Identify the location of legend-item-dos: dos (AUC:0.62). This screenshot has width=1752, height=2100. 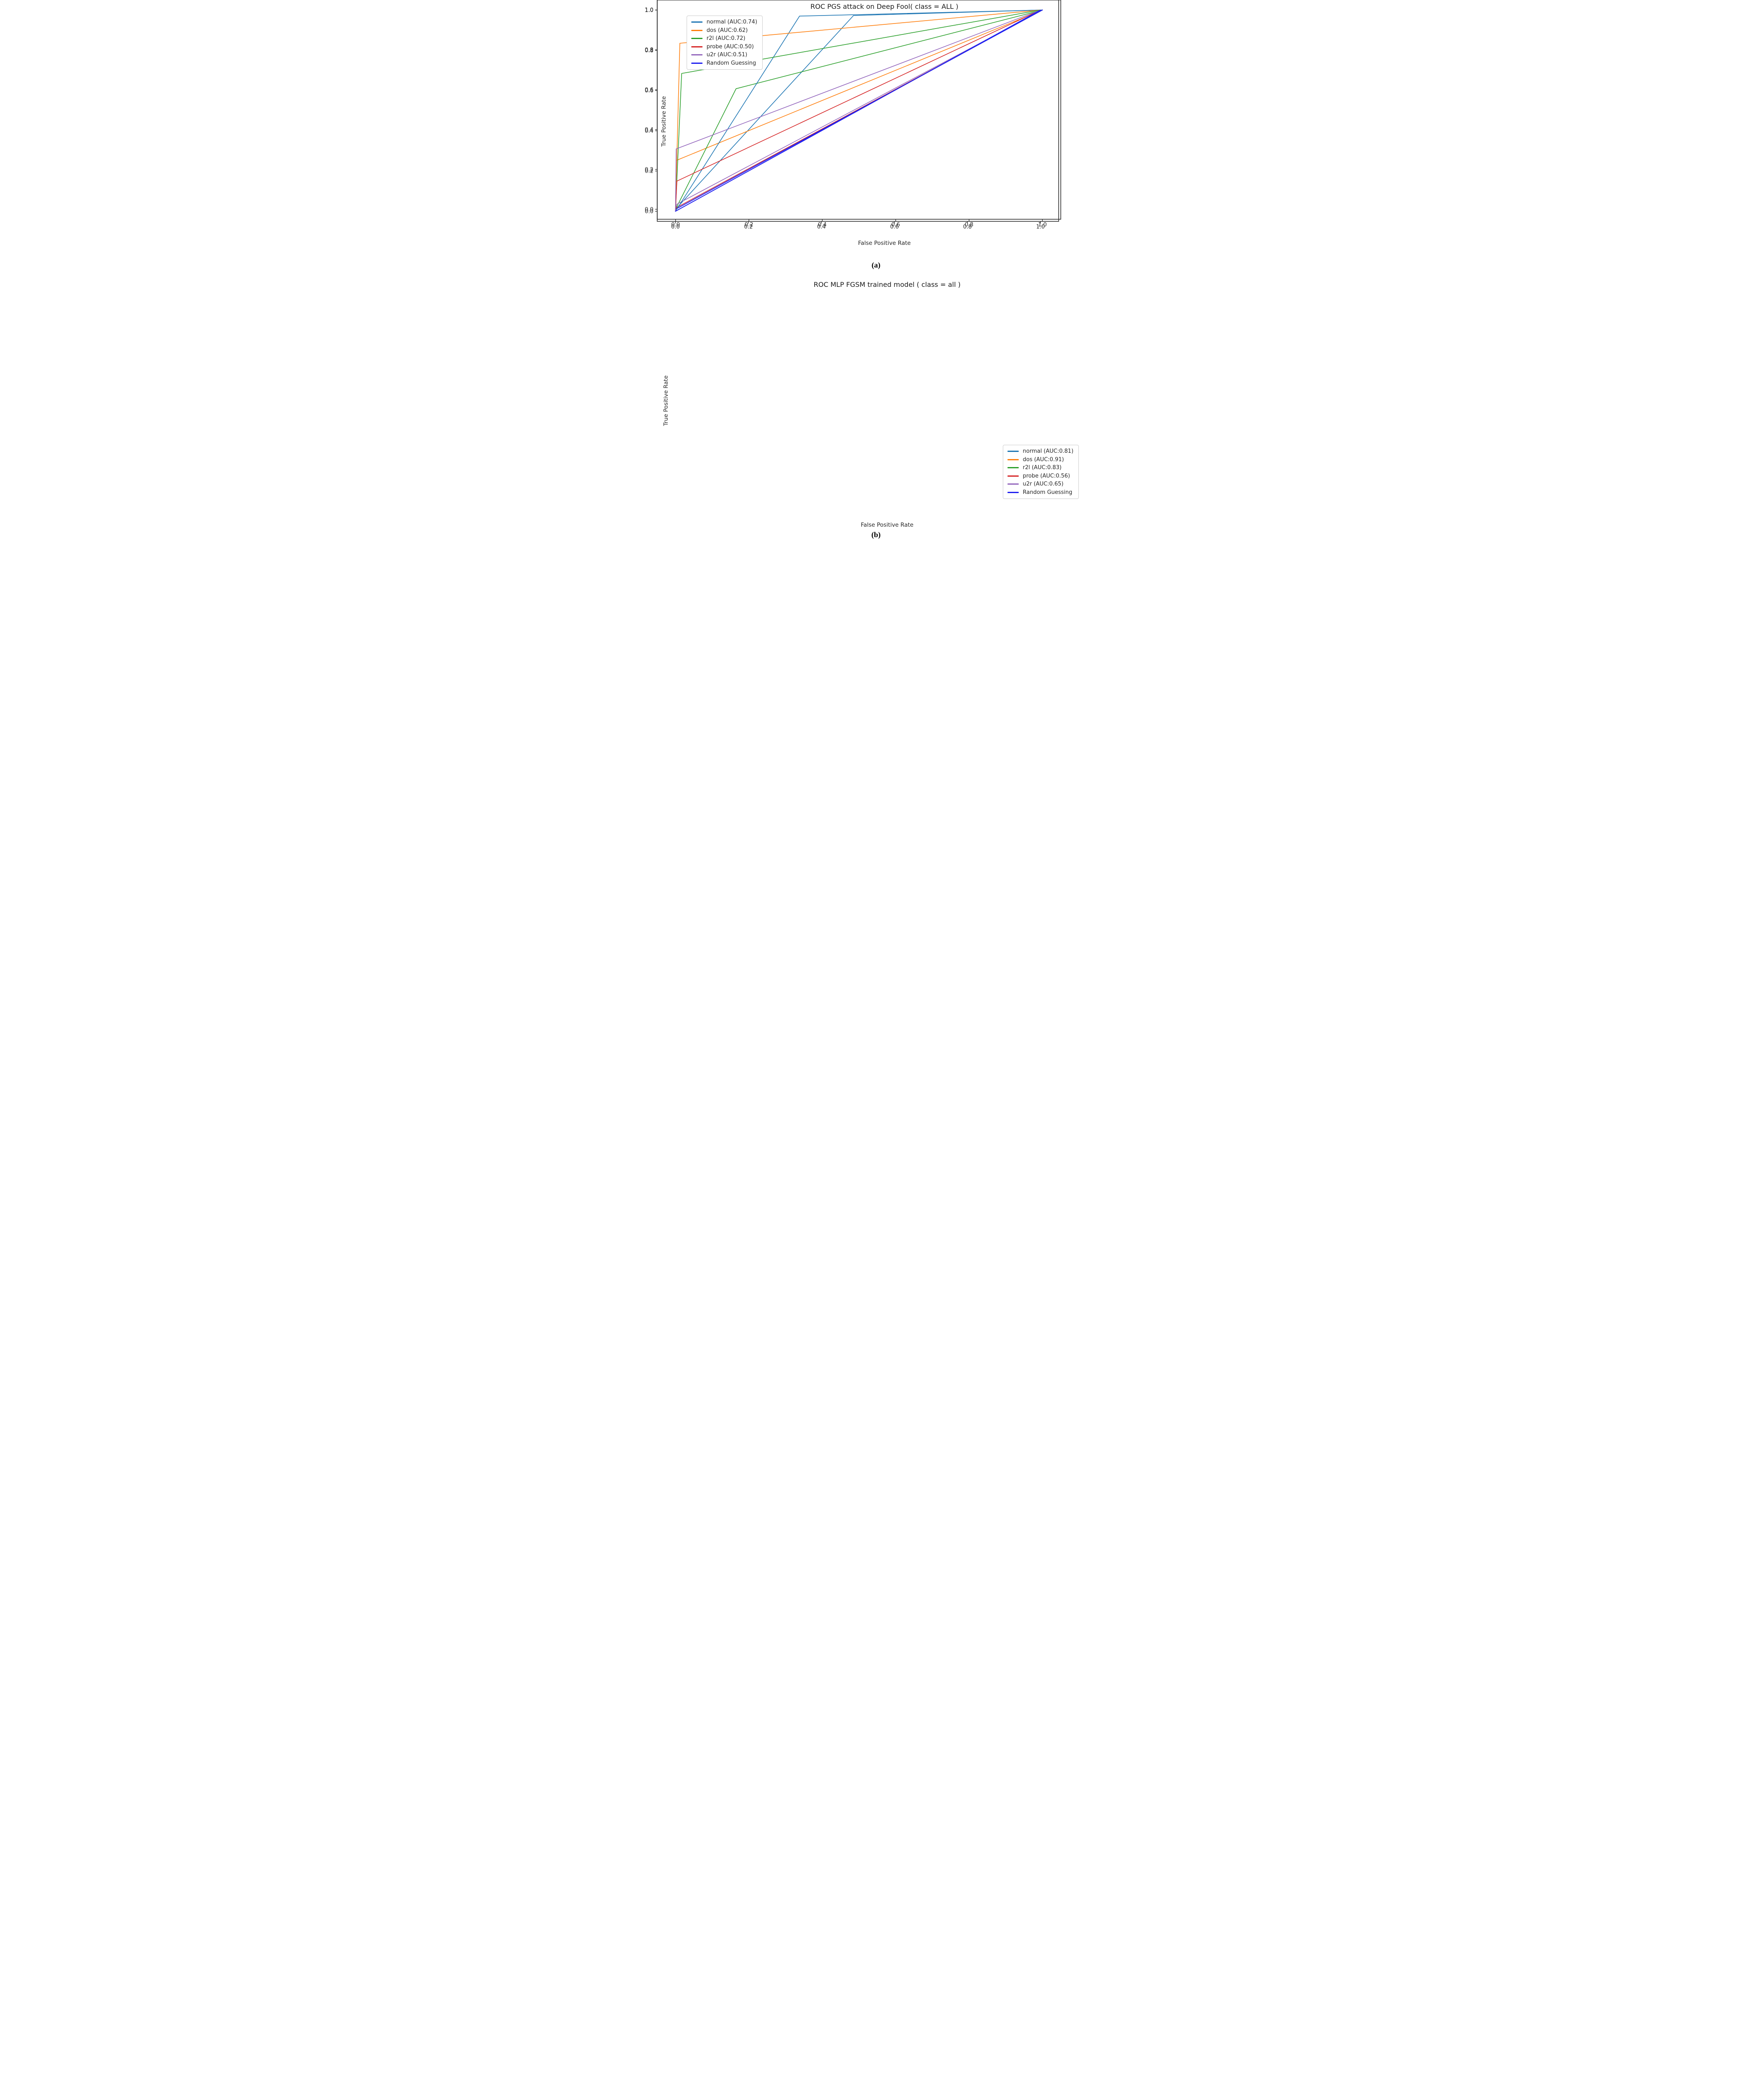
(724, 30).